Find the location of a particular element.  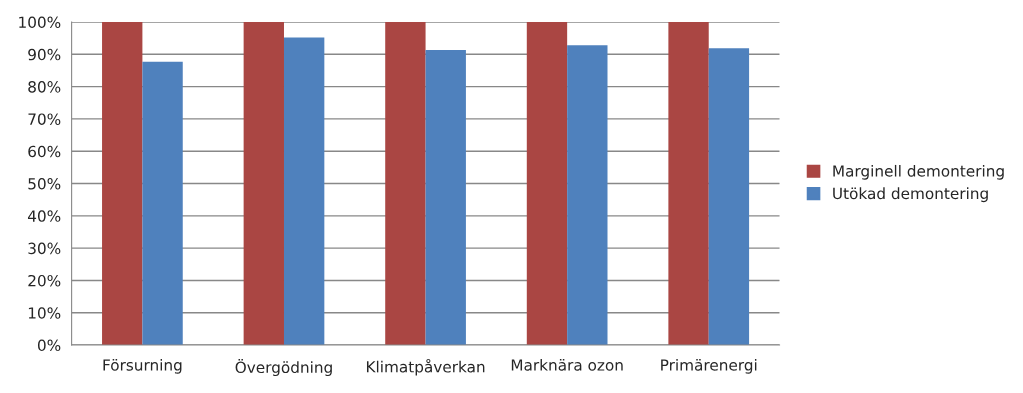

y-tick-label: 60% is located at coordinates (44, 151).